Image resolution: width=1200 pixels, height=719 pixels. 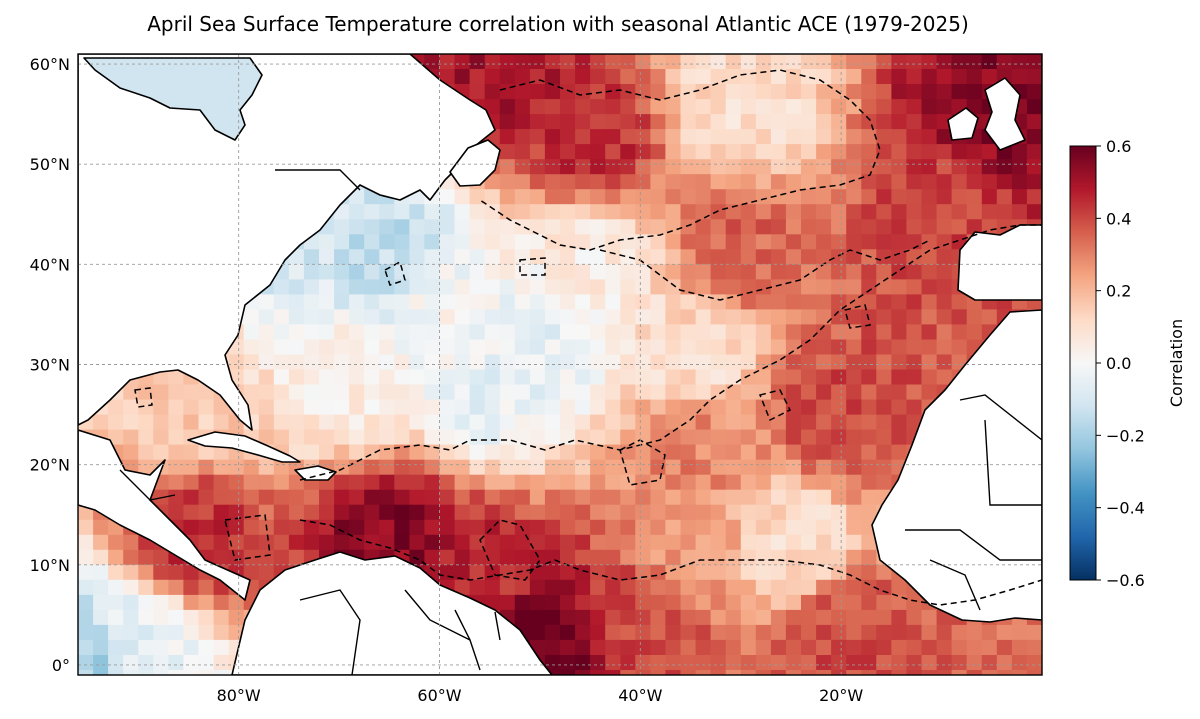 I want to click on land-ireland, so click(x=963, y=124).